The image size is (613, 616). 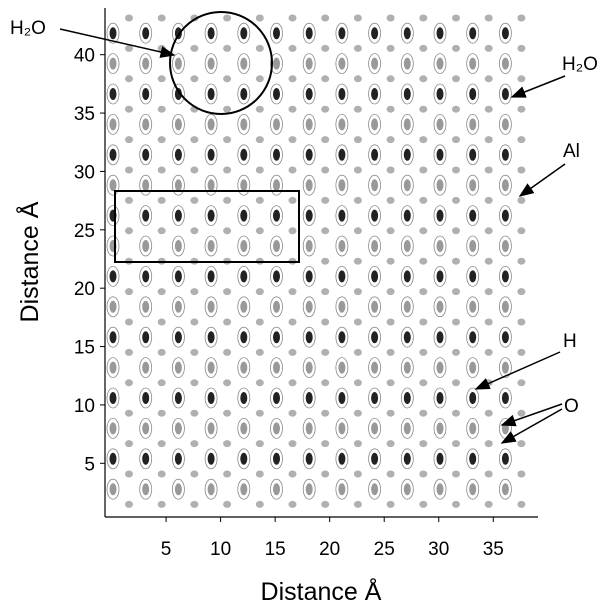 What do you see at coordinates (438, 549) in the screenshot?
I see `x-tick-label: 30` at bounding box center [438, 549].